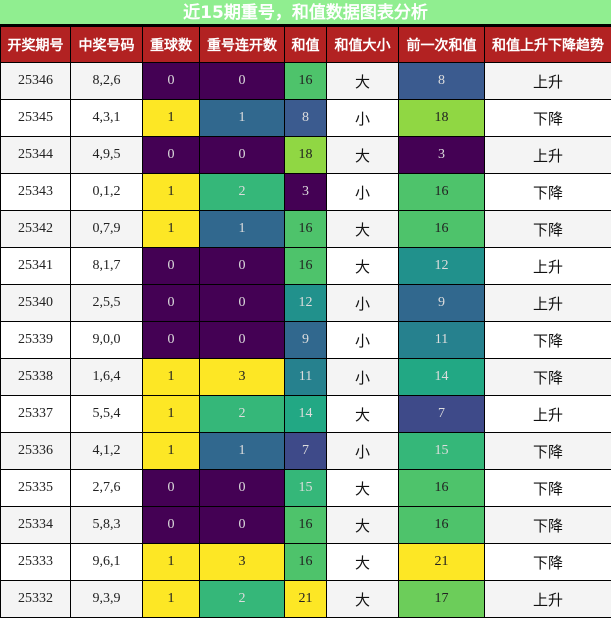 The height and width of the screenshot is (618, 611). What do you see at coordinates (362, 44) in the screenshot?
I see `header-sum-size: 和值大小` at bounding box center [362, 44].